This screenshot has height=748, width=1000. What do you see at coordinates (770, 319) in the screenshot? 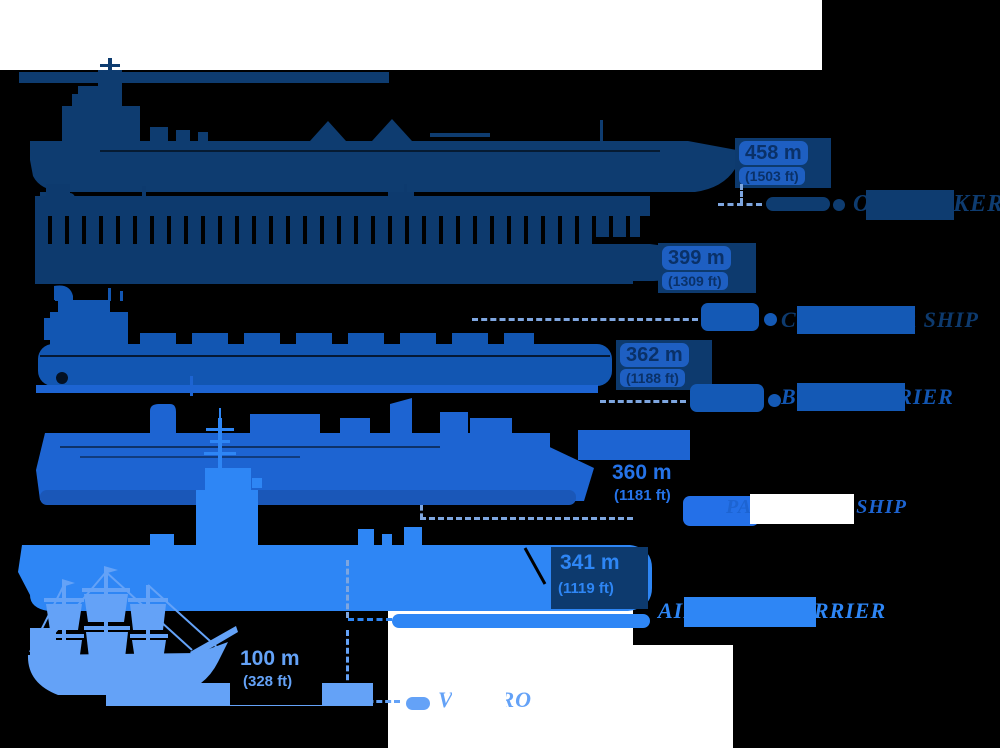
I see `container-ship-leader-dot` at bounding box center [770, 319].